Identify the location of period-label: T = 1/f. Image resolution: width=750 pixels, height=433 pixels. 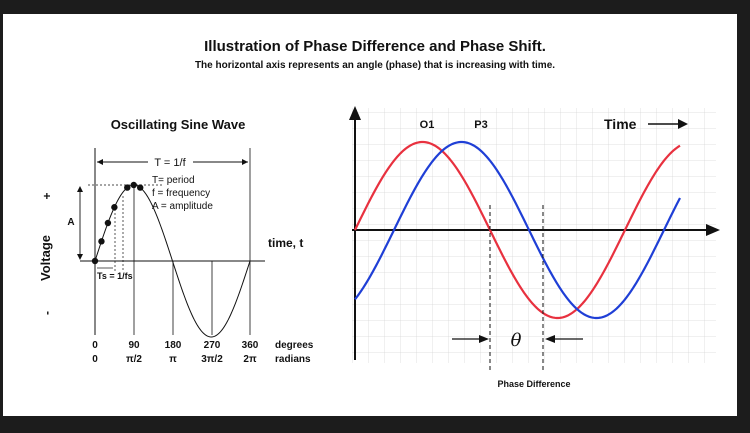
(170, 163).